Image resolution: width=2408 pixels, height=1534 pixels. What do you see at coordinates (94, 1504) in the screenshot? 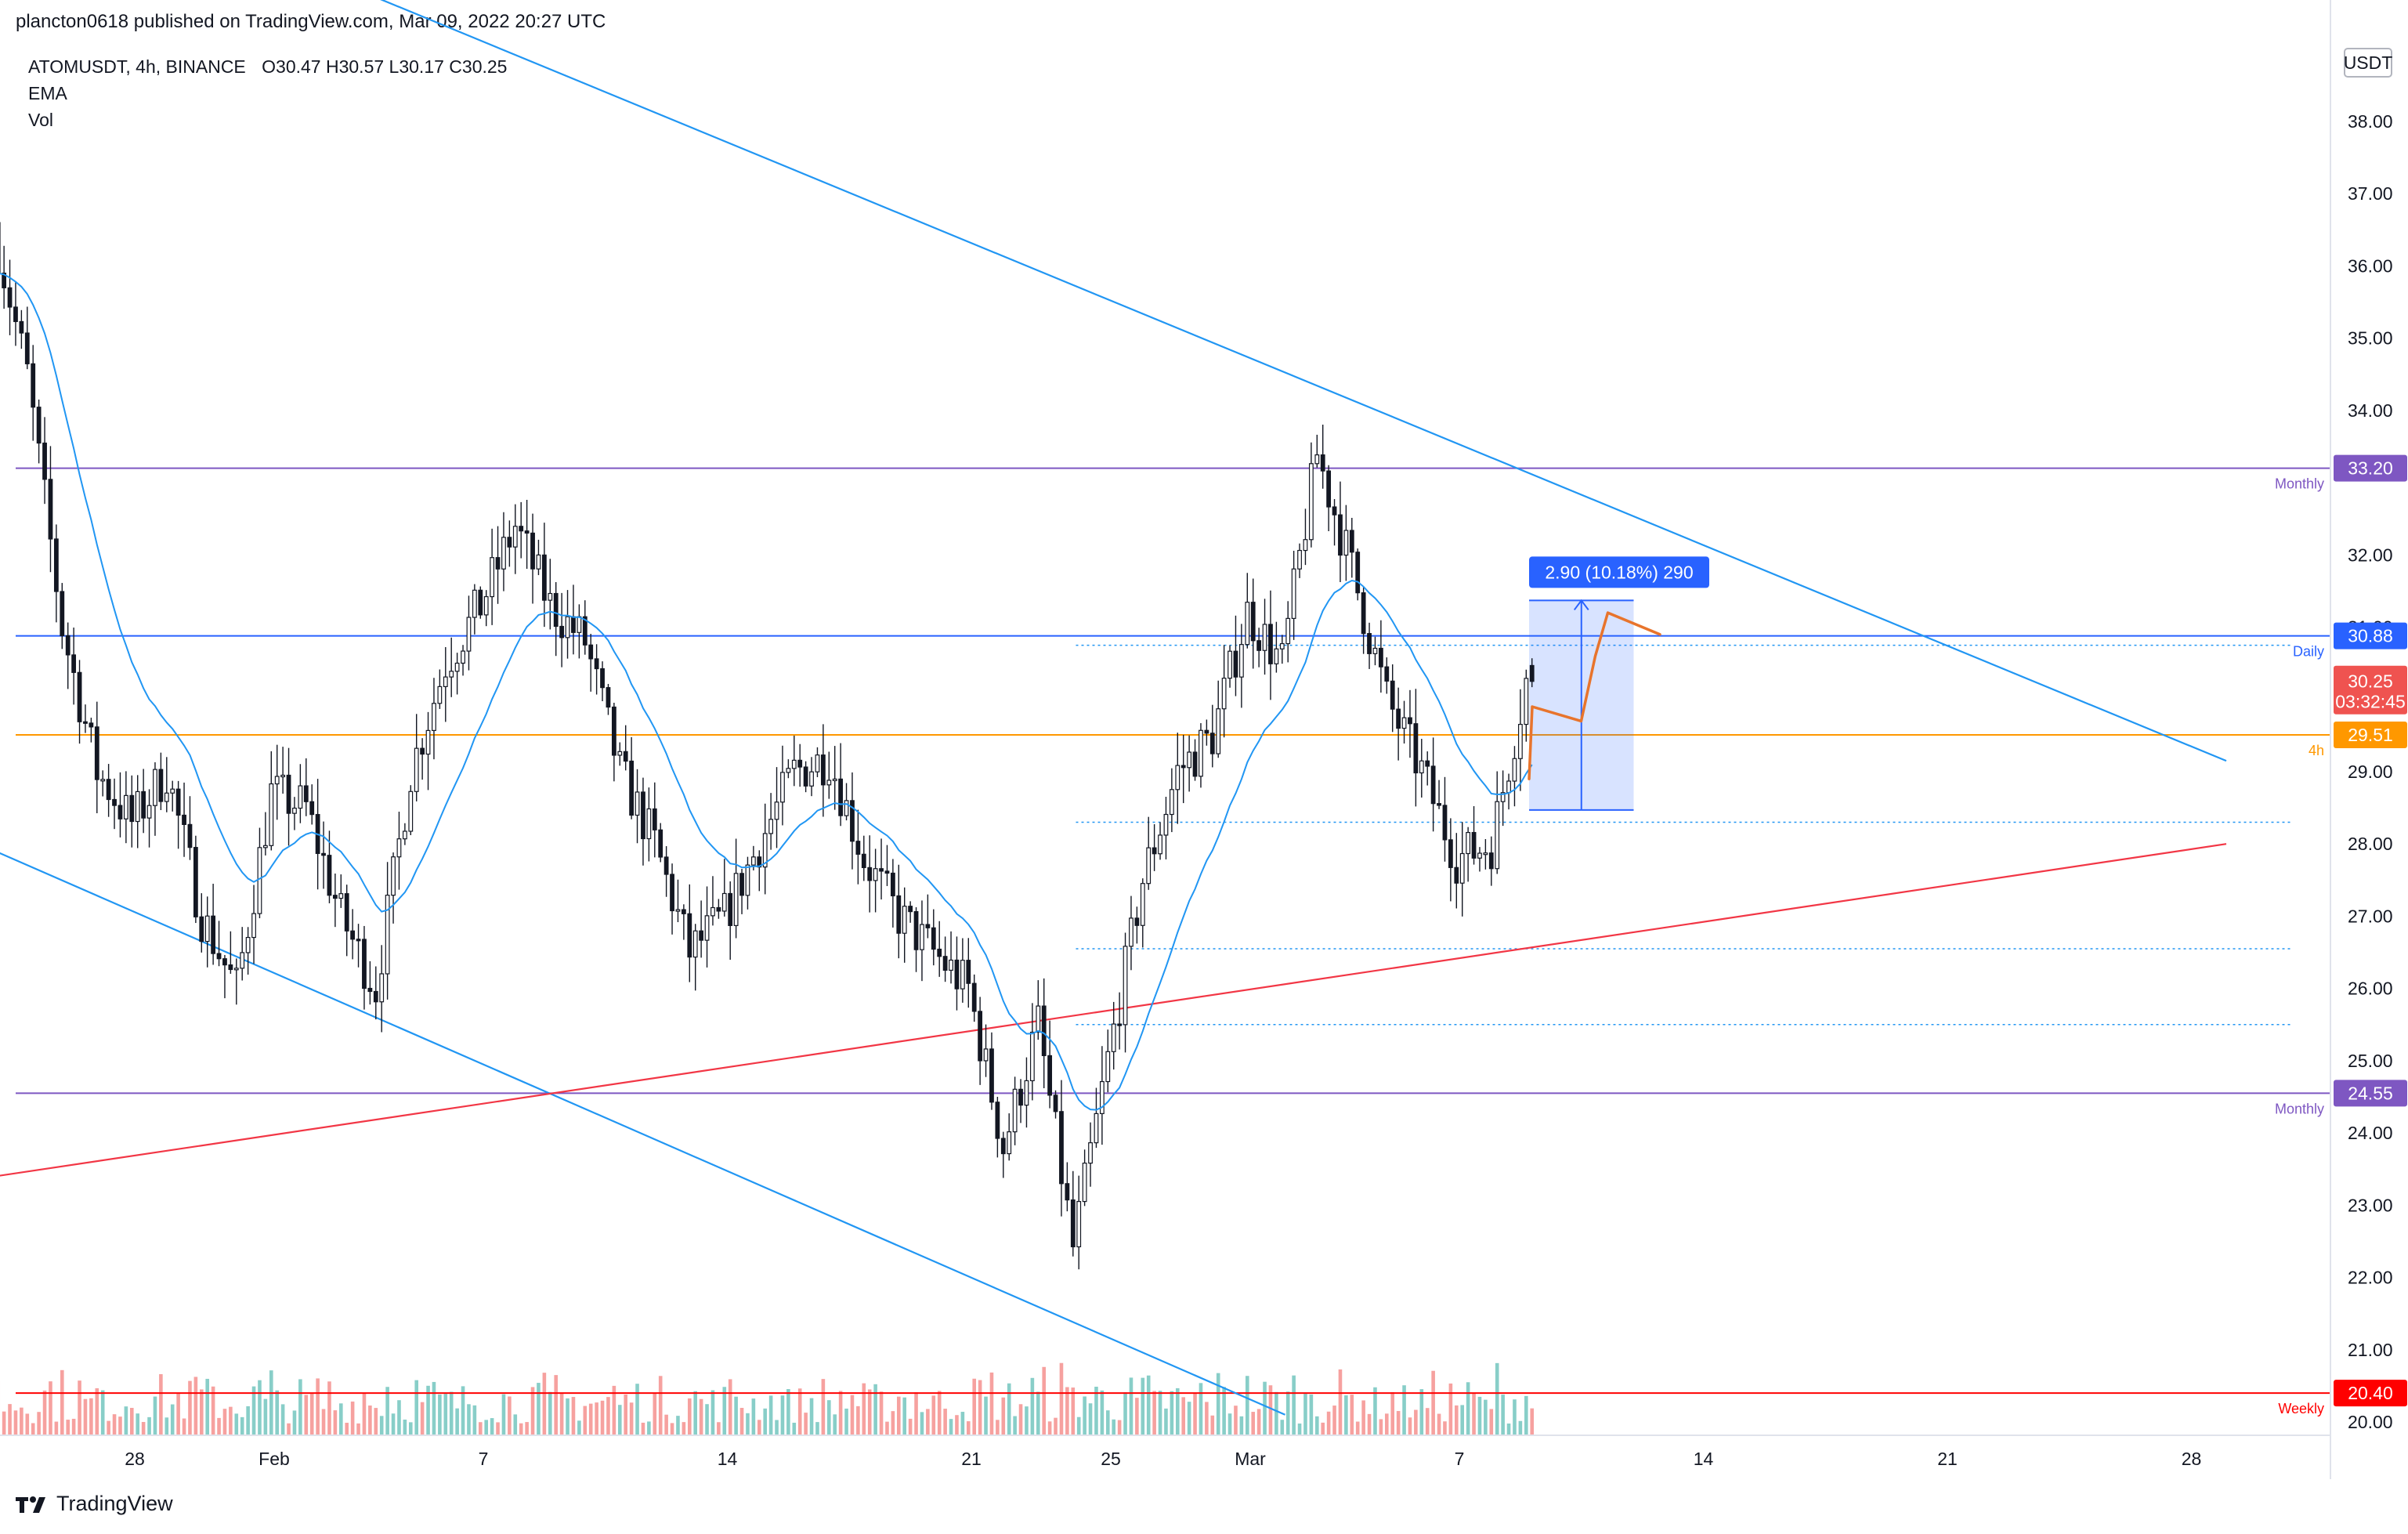
I see `tradingview-logo: TradingView` at bounding box center [94, 1504].